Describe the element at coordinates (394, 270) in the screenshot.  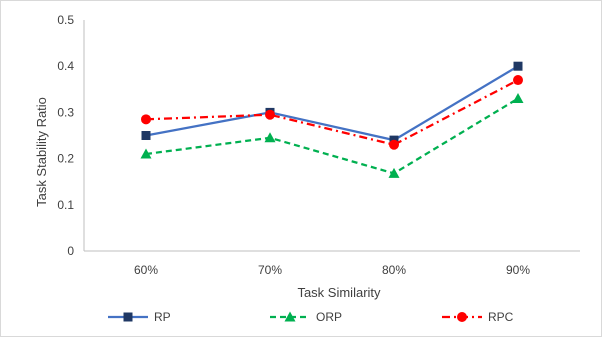
I see `x-tick-label: 80%` at that location.